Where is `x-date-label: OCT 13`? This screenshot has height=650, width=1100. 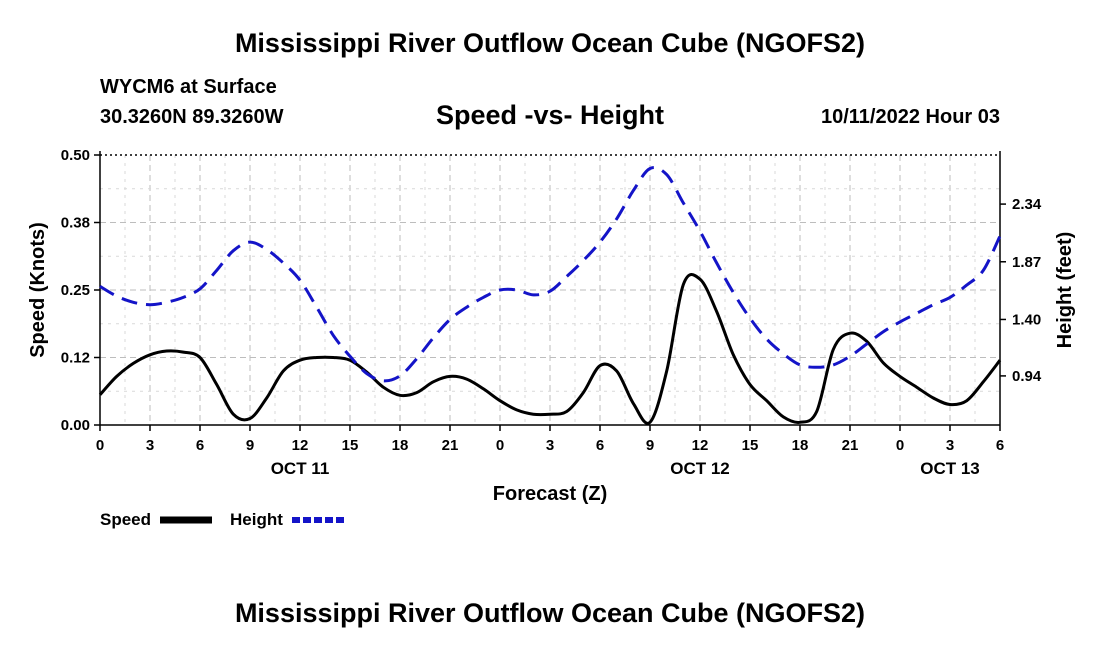 x-date-label: OCT 13 is located at coordinates (950, 468).